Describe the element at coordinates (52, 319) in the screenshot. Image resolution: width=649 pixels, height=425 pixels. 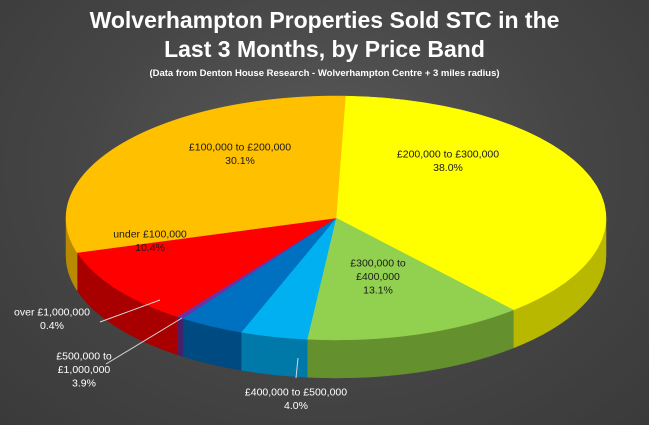
I see `slice-label-4: over £1,000,000 0.4%` at that location.